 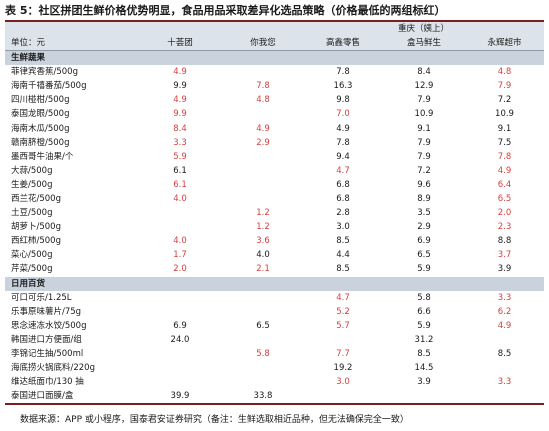 I want to click on price-cell: 2.9, so click(x=263, y=142).